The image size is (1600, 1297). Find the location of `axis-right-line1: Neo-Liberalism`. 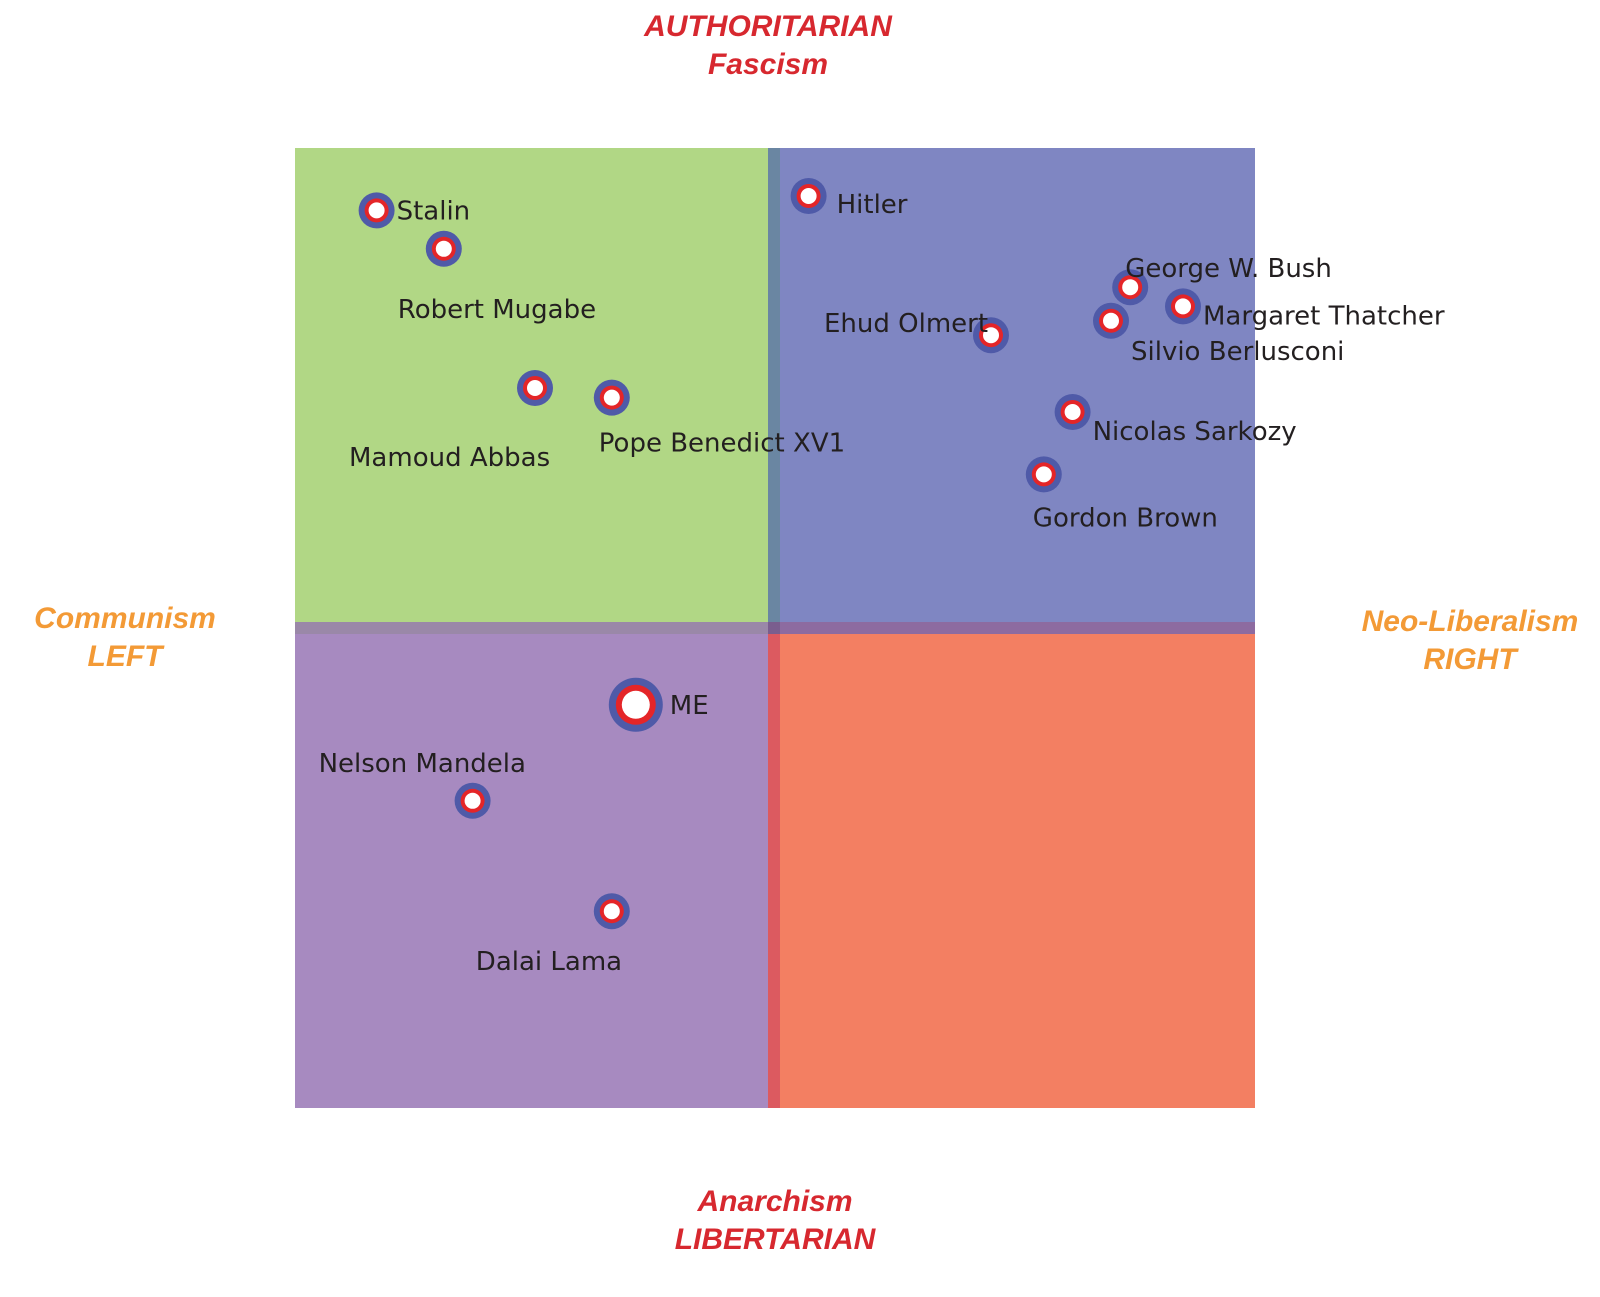

axis-right-line1: Neo-Liberalism is located at coordinates (1470, 621).